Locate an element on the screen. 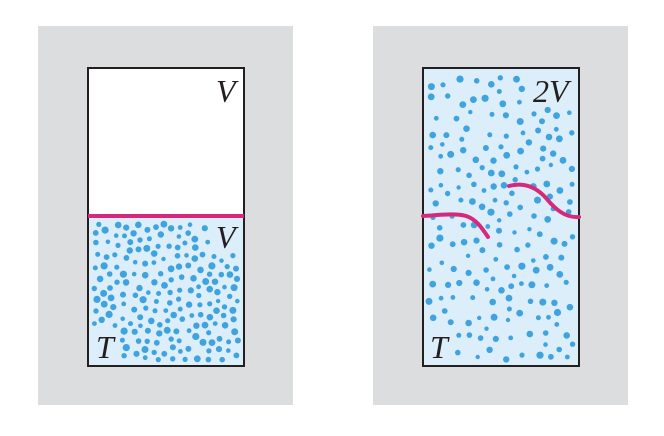  volume-label-doubled: 2V is located at coordinates (552, 91).